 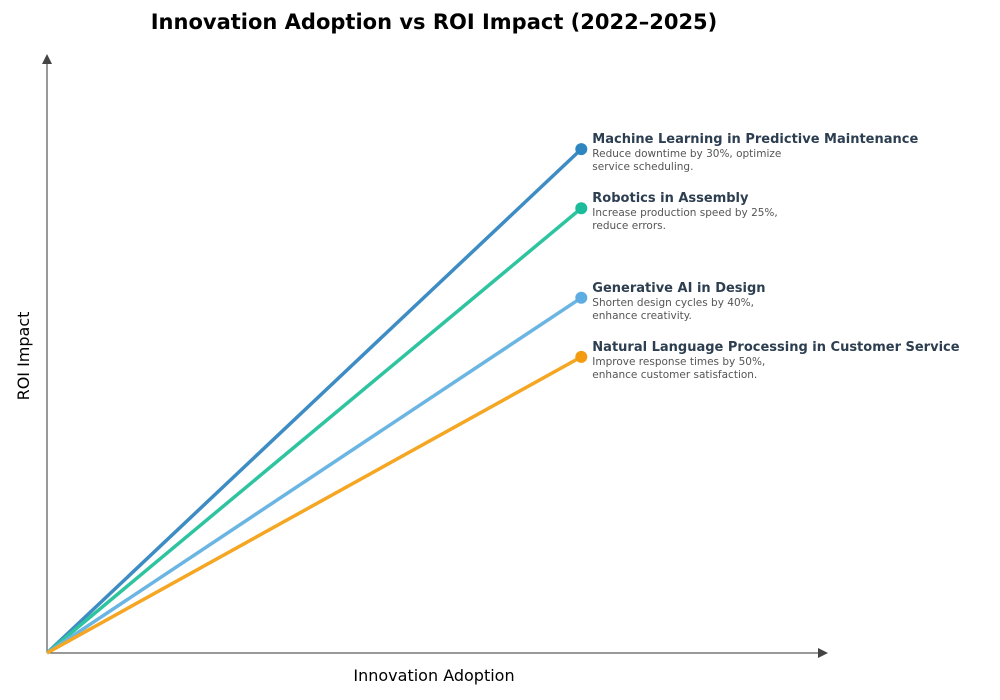 I want to click on annotation-description: enhance customer satisfaction., so click(x=674, y=375).